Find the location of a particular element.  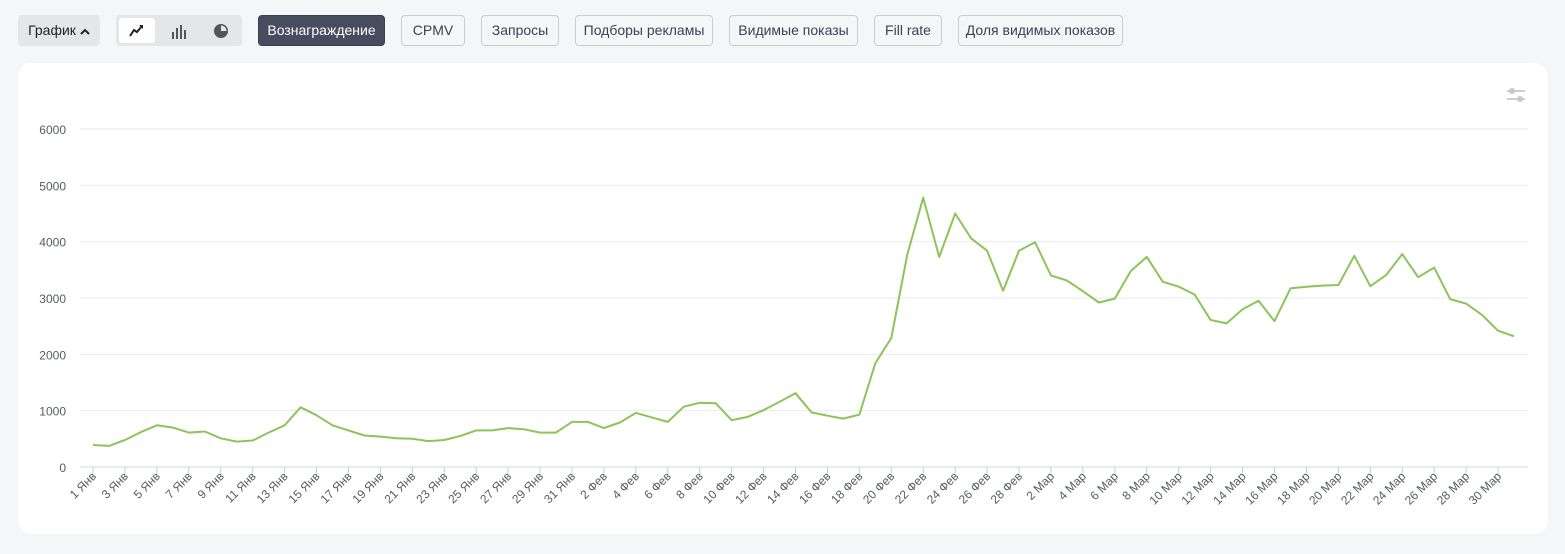

chart-type-switcher is located at coordinates (179, 30).